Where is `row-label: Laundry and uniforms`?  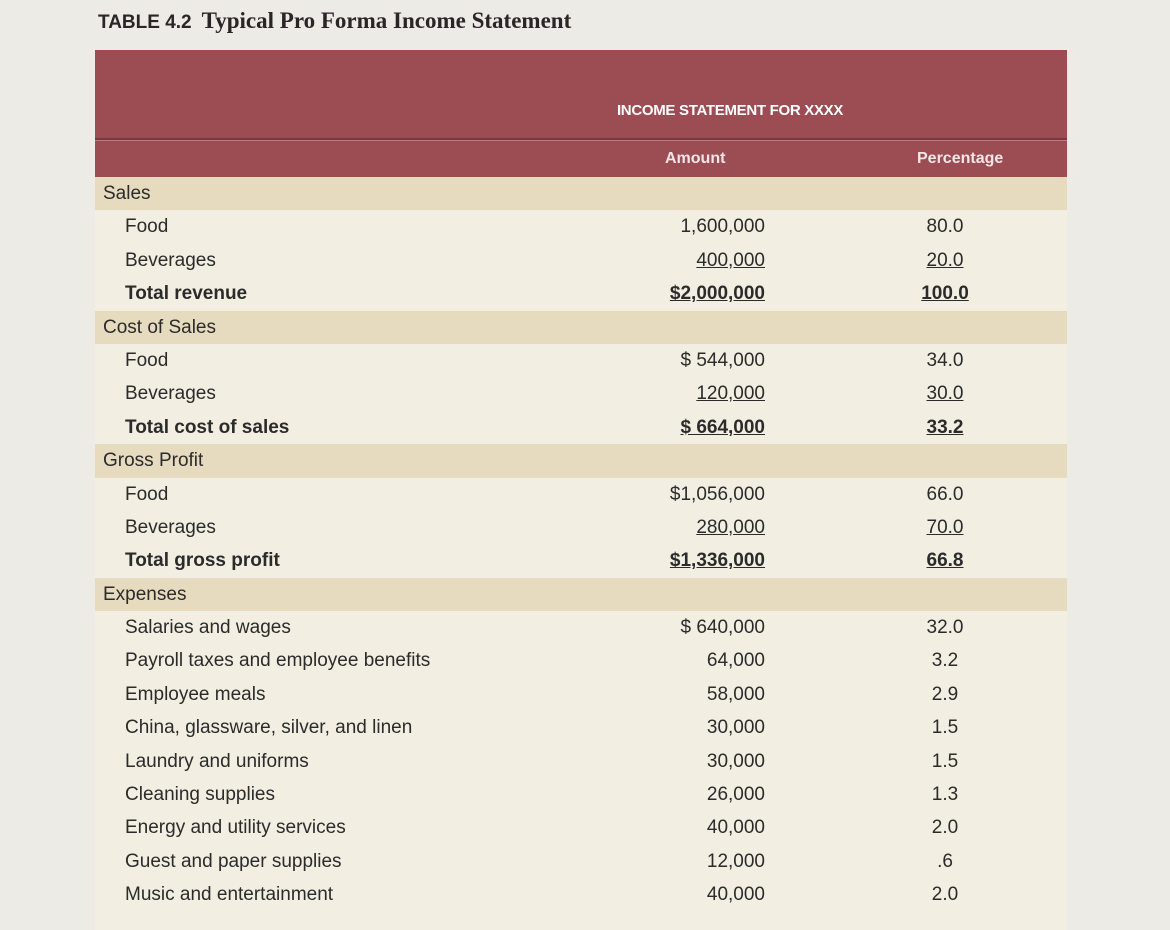 row-label: Laundry and uniforms is located at coordinates (217, 761).